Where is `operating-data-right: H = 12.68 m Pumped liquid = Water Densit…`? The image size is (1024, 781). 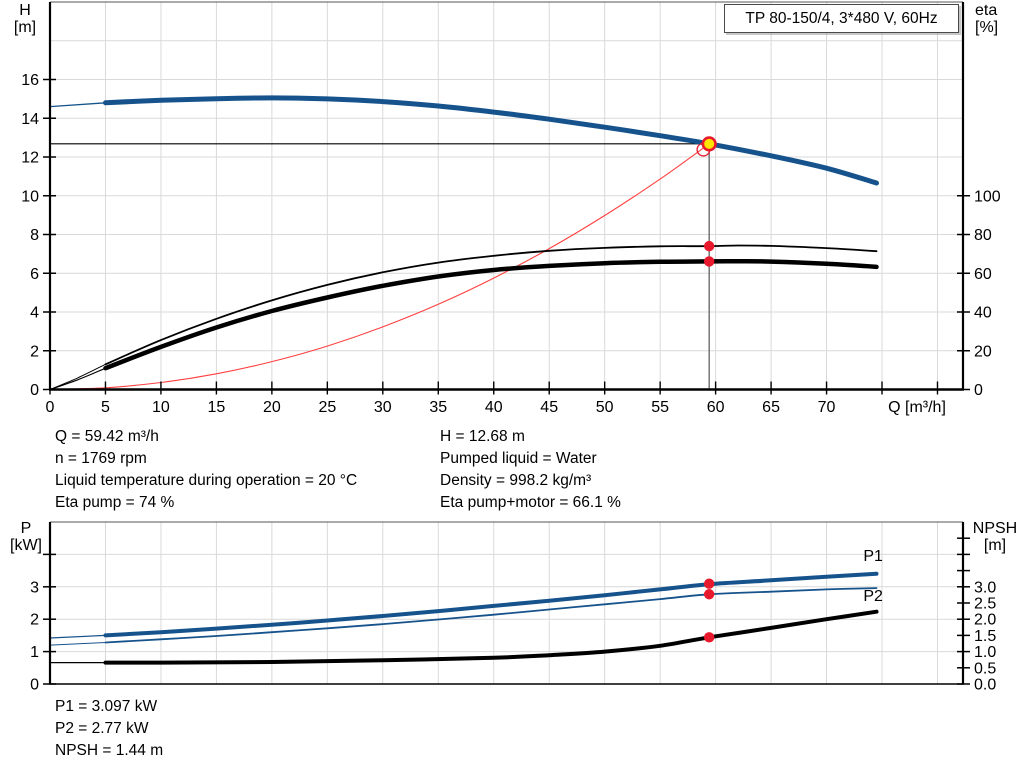
operating-data-right: H = 12.68 m Pumped liquid = Water Densit… is located at coordinates (530, 470).